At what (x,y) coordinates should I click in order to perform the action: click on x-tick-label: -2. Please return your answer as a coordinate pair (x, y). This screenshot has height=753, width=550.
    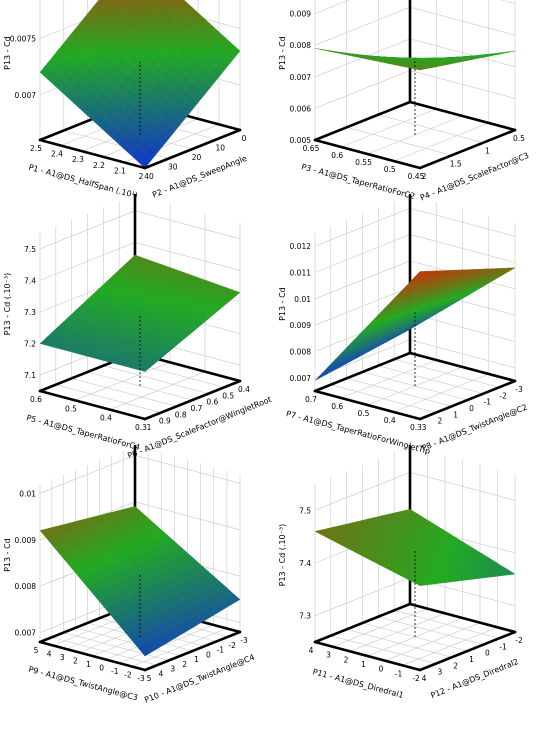
    Looking at the image, I should click on (416, 678).